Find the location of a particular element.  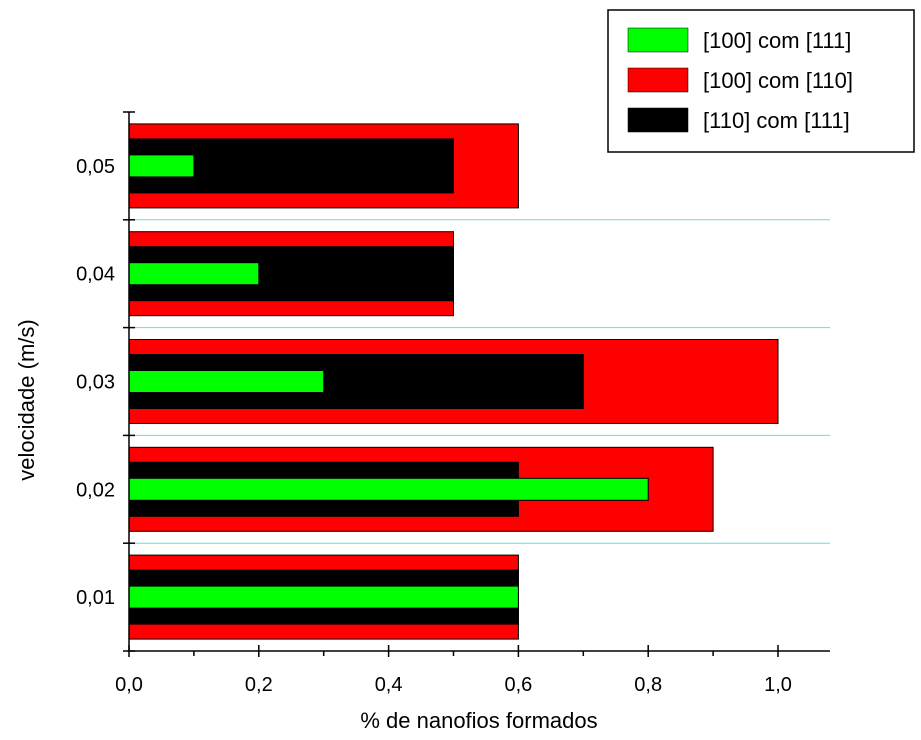

y-tick-label: 0,04 is located at coordinates (95, 275).